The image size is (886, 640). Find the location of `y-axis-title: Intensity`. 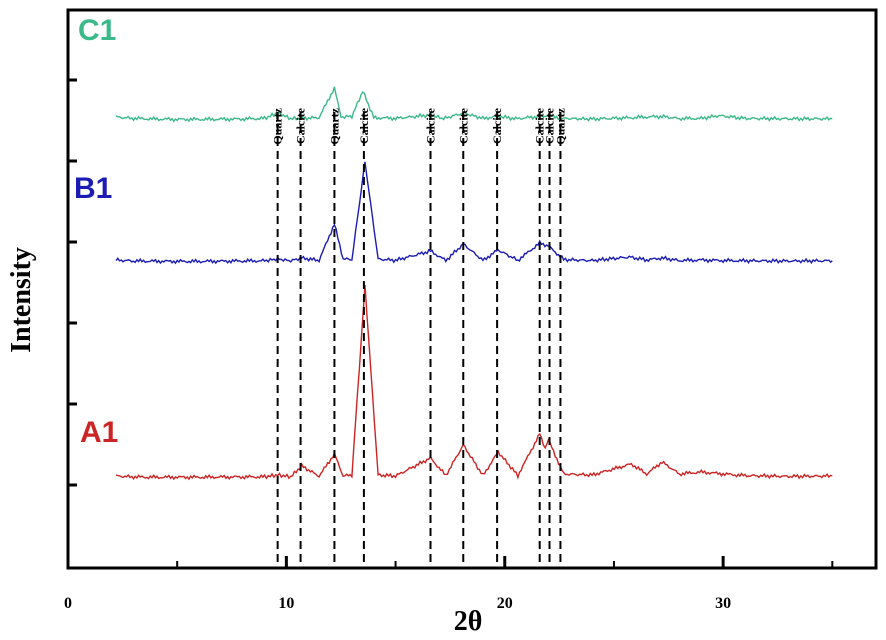

y-axis-title: Intensity is located at coordinates (21, 300).